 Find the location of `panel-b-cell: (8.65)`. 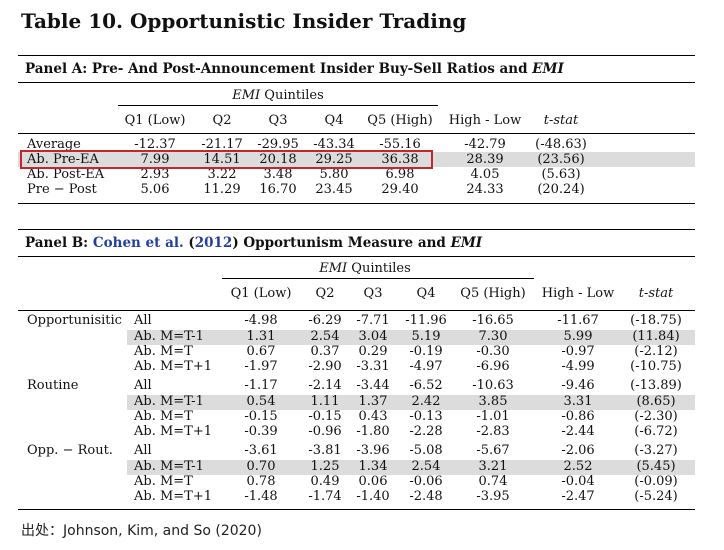

panel-b-cell: (8.65) is located at coordinates (656, 401).